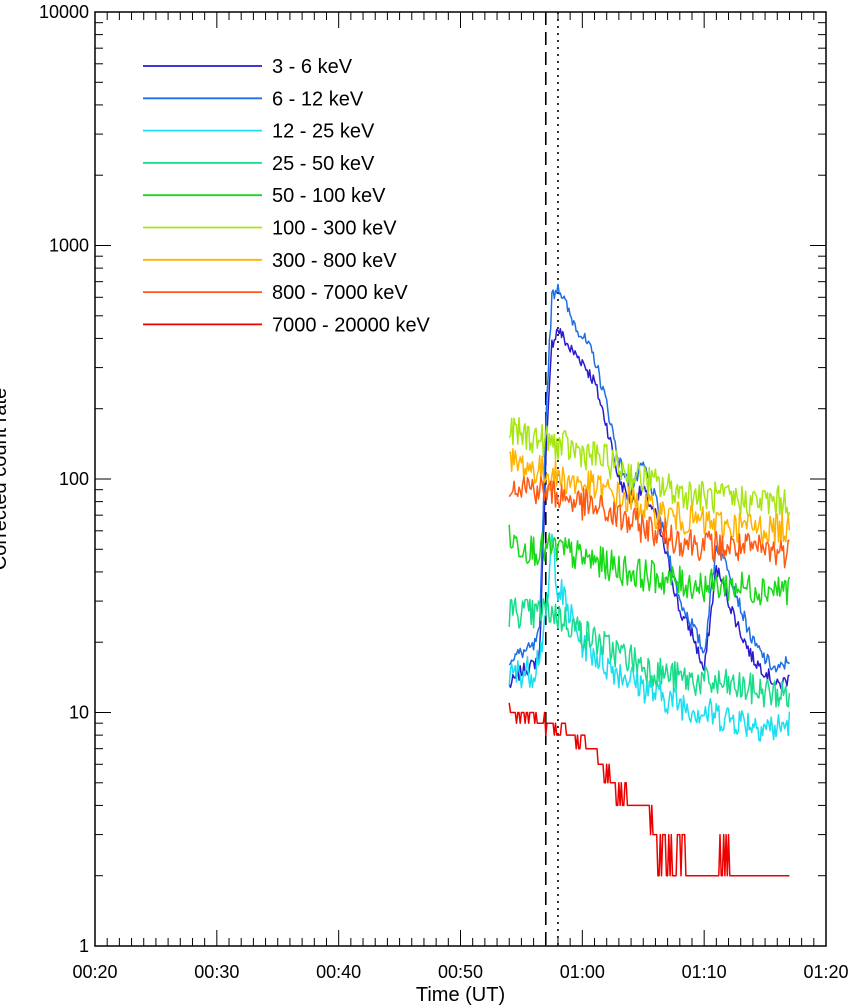  What do you see at coordinates (64, 12) in the screenshot?
I see `y-tick-label: 10000` at bounding box center [64, 12].